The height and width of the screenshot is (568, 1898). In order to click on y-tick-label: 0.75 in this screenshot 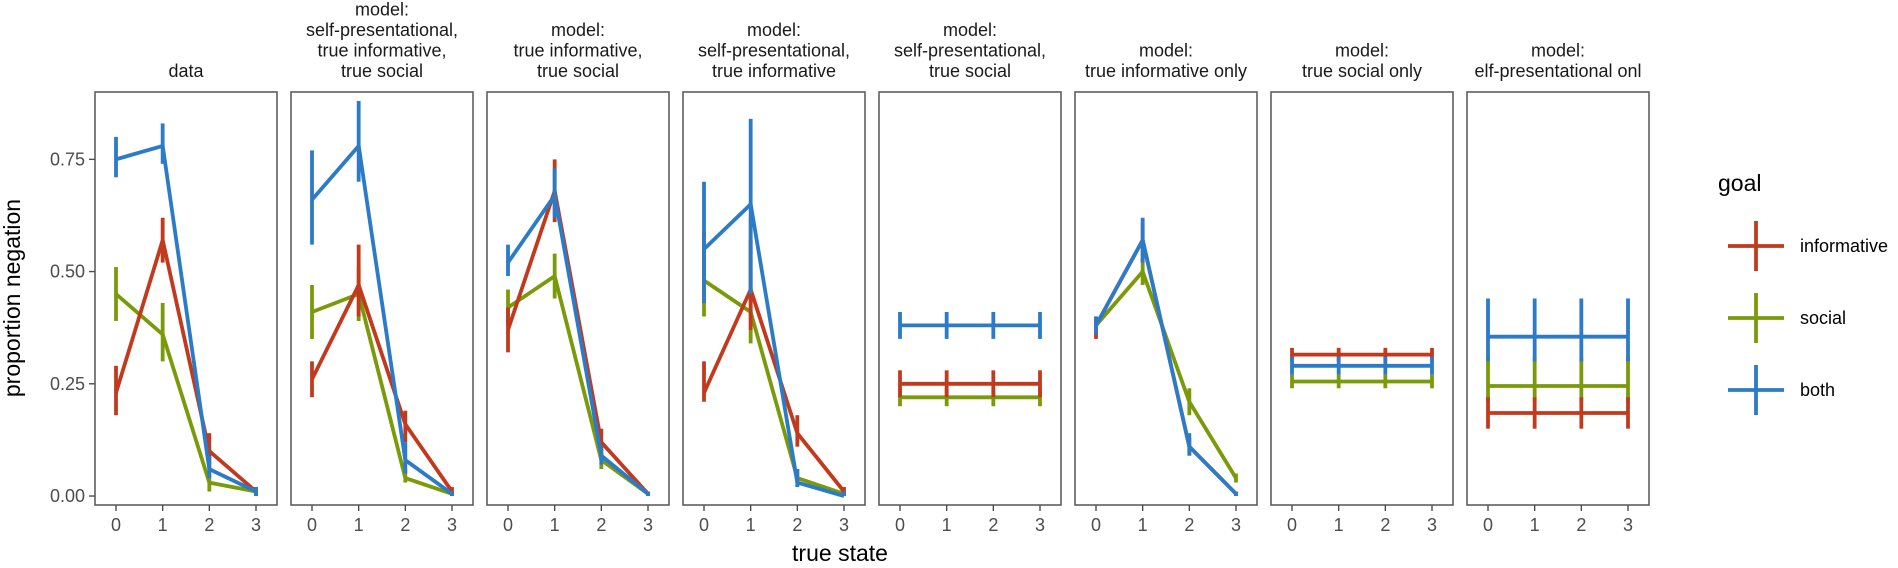, I will do `click(67, 159)`.